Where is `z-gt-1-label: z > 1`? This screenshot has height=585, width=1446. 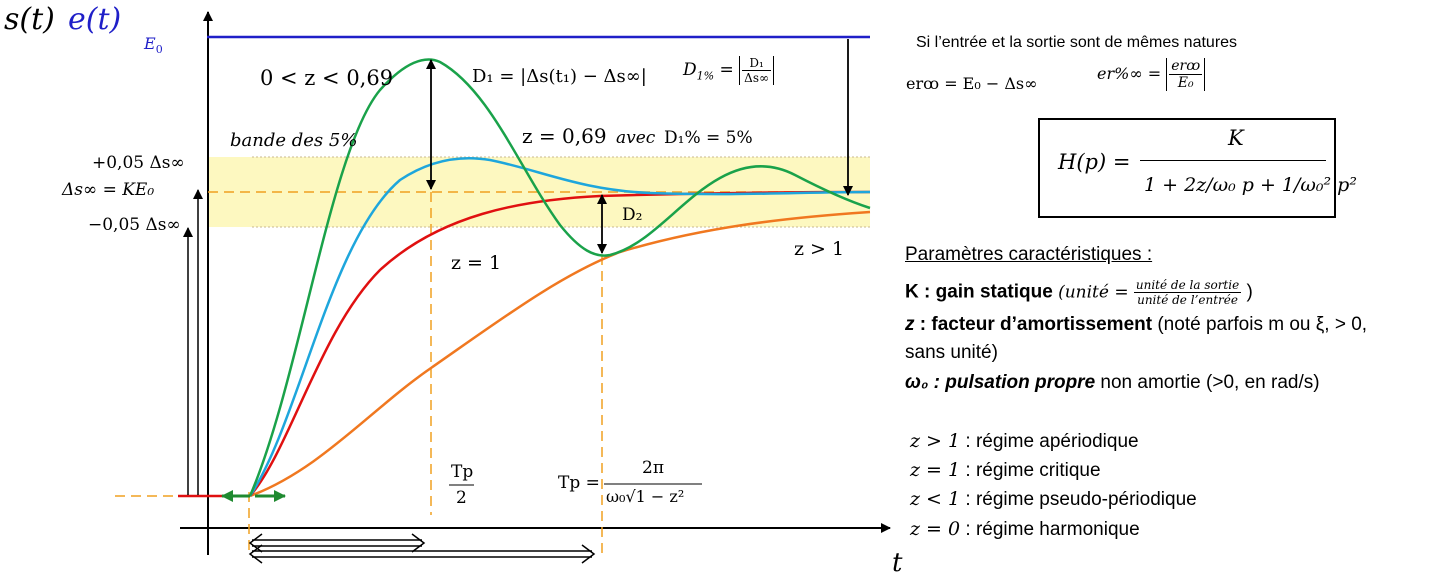
z-gt-1-label: z > 1 is located at coordinates (819, 249).